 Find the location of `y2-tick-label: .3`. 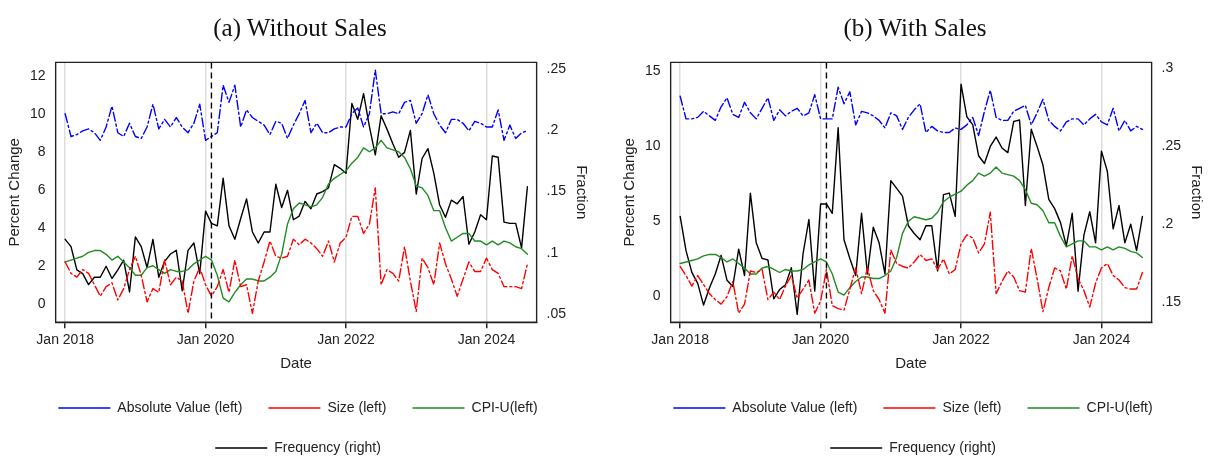

y2-tick-label: .3 is located at coordinates (1167, 67).